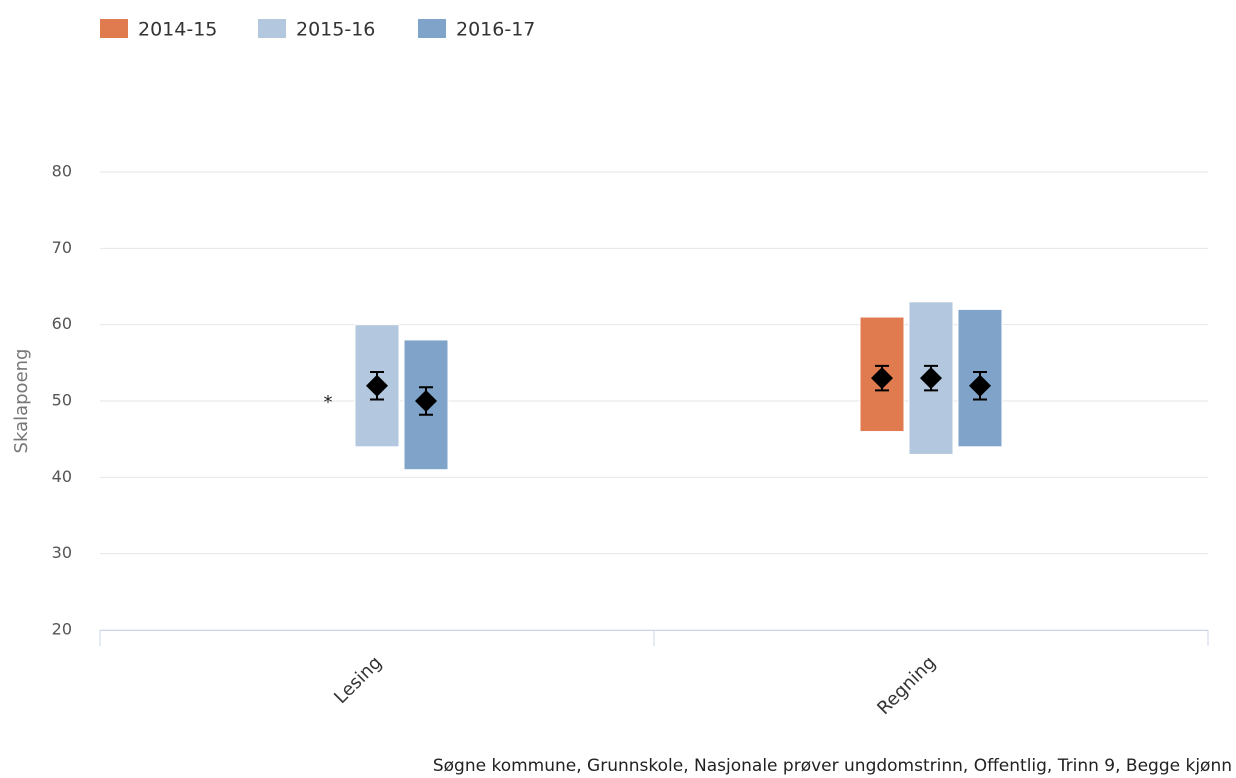 Image resolution: width=1236 pixels, height=778 pixels. Describe the element at coordinates (62, 629) in the screenshot. I see `y-tick-label: 20` at that location.